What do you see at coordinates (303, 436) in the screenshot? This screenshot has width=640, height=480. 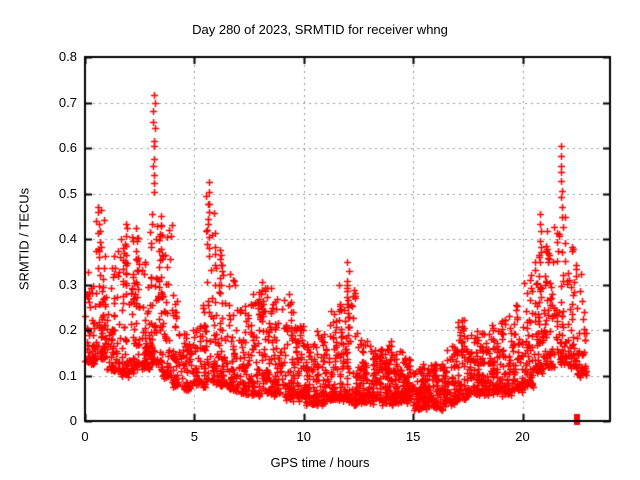 I see `x-tick-label: 10` at bounding box center [303, 436].